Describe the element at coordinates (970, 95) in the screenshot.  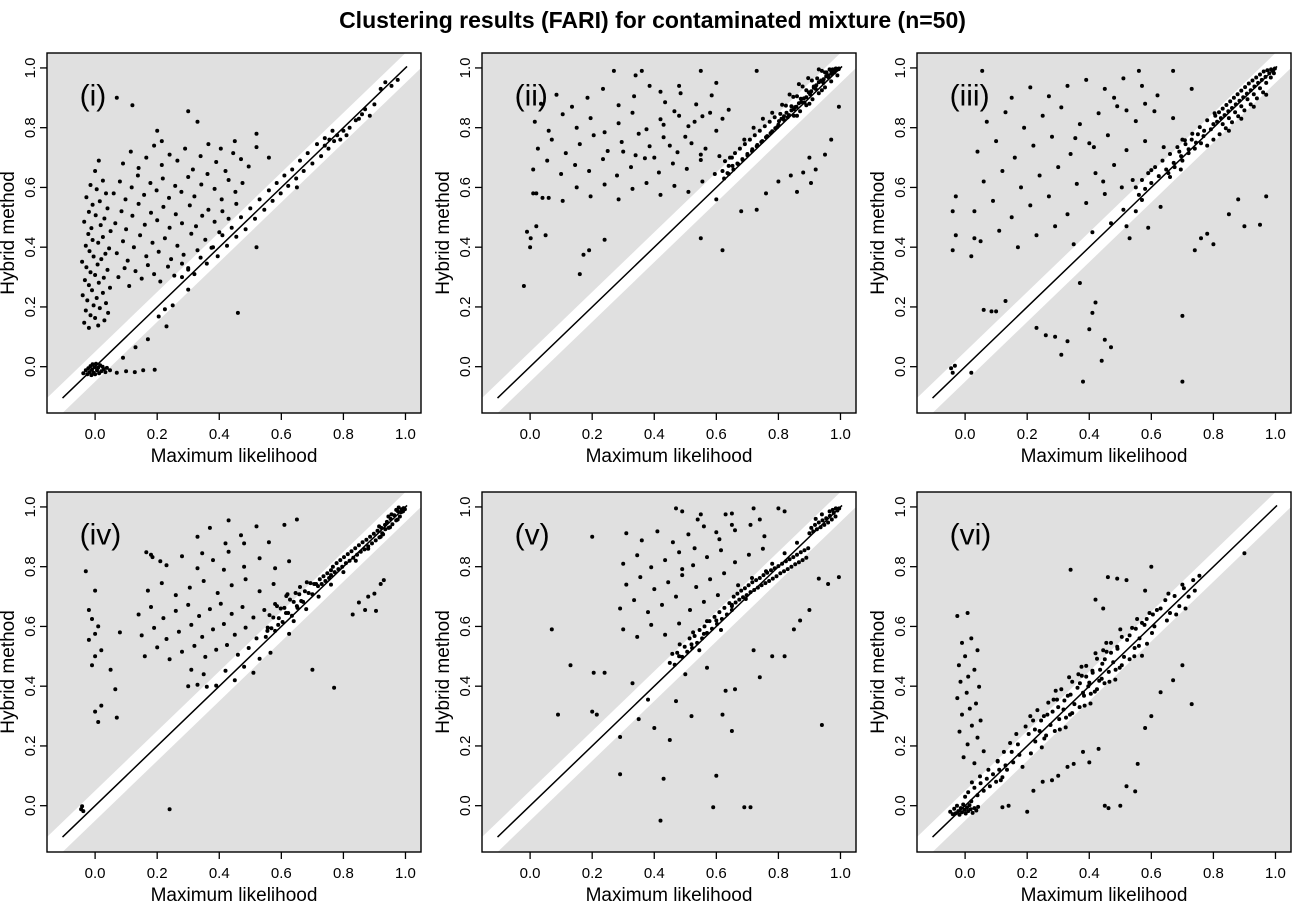
I see `panel-label: (iii)` at that location.